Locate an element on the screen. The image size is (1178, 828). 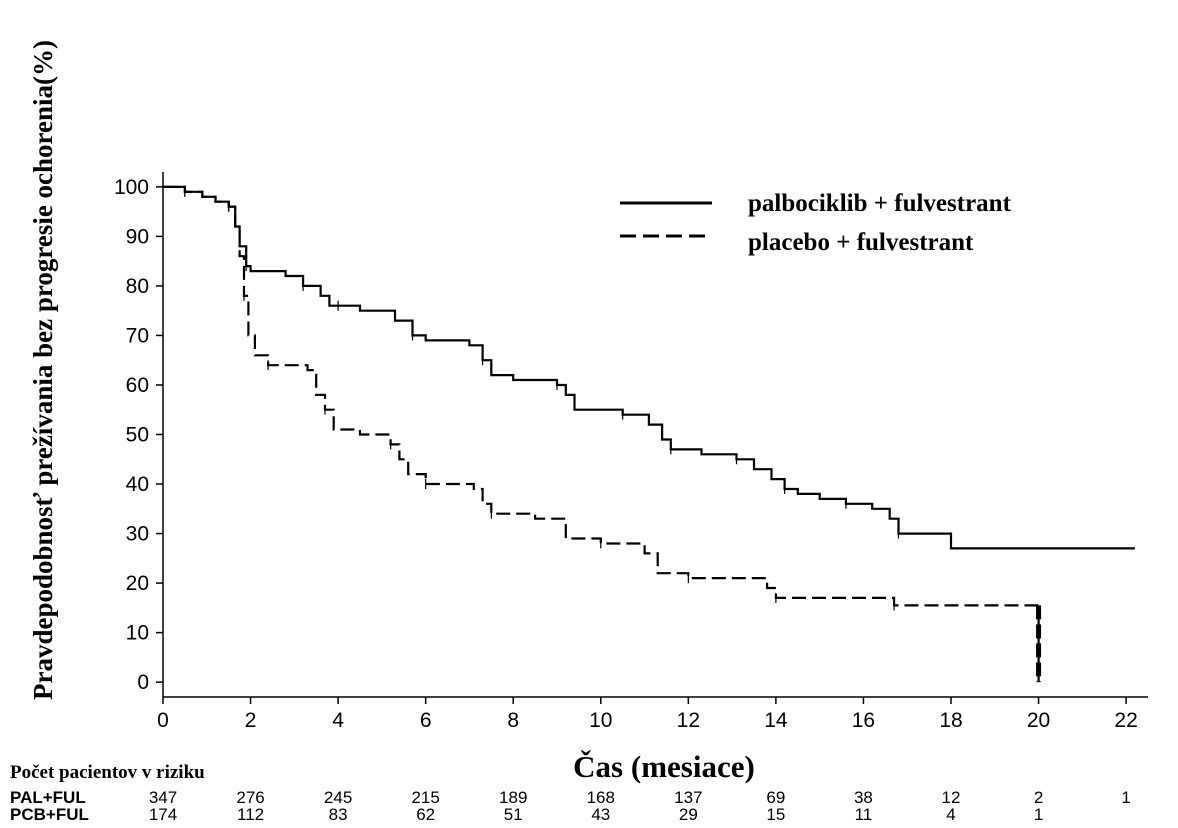
x-tick-label: 8 is located at coordinates (513, 720).